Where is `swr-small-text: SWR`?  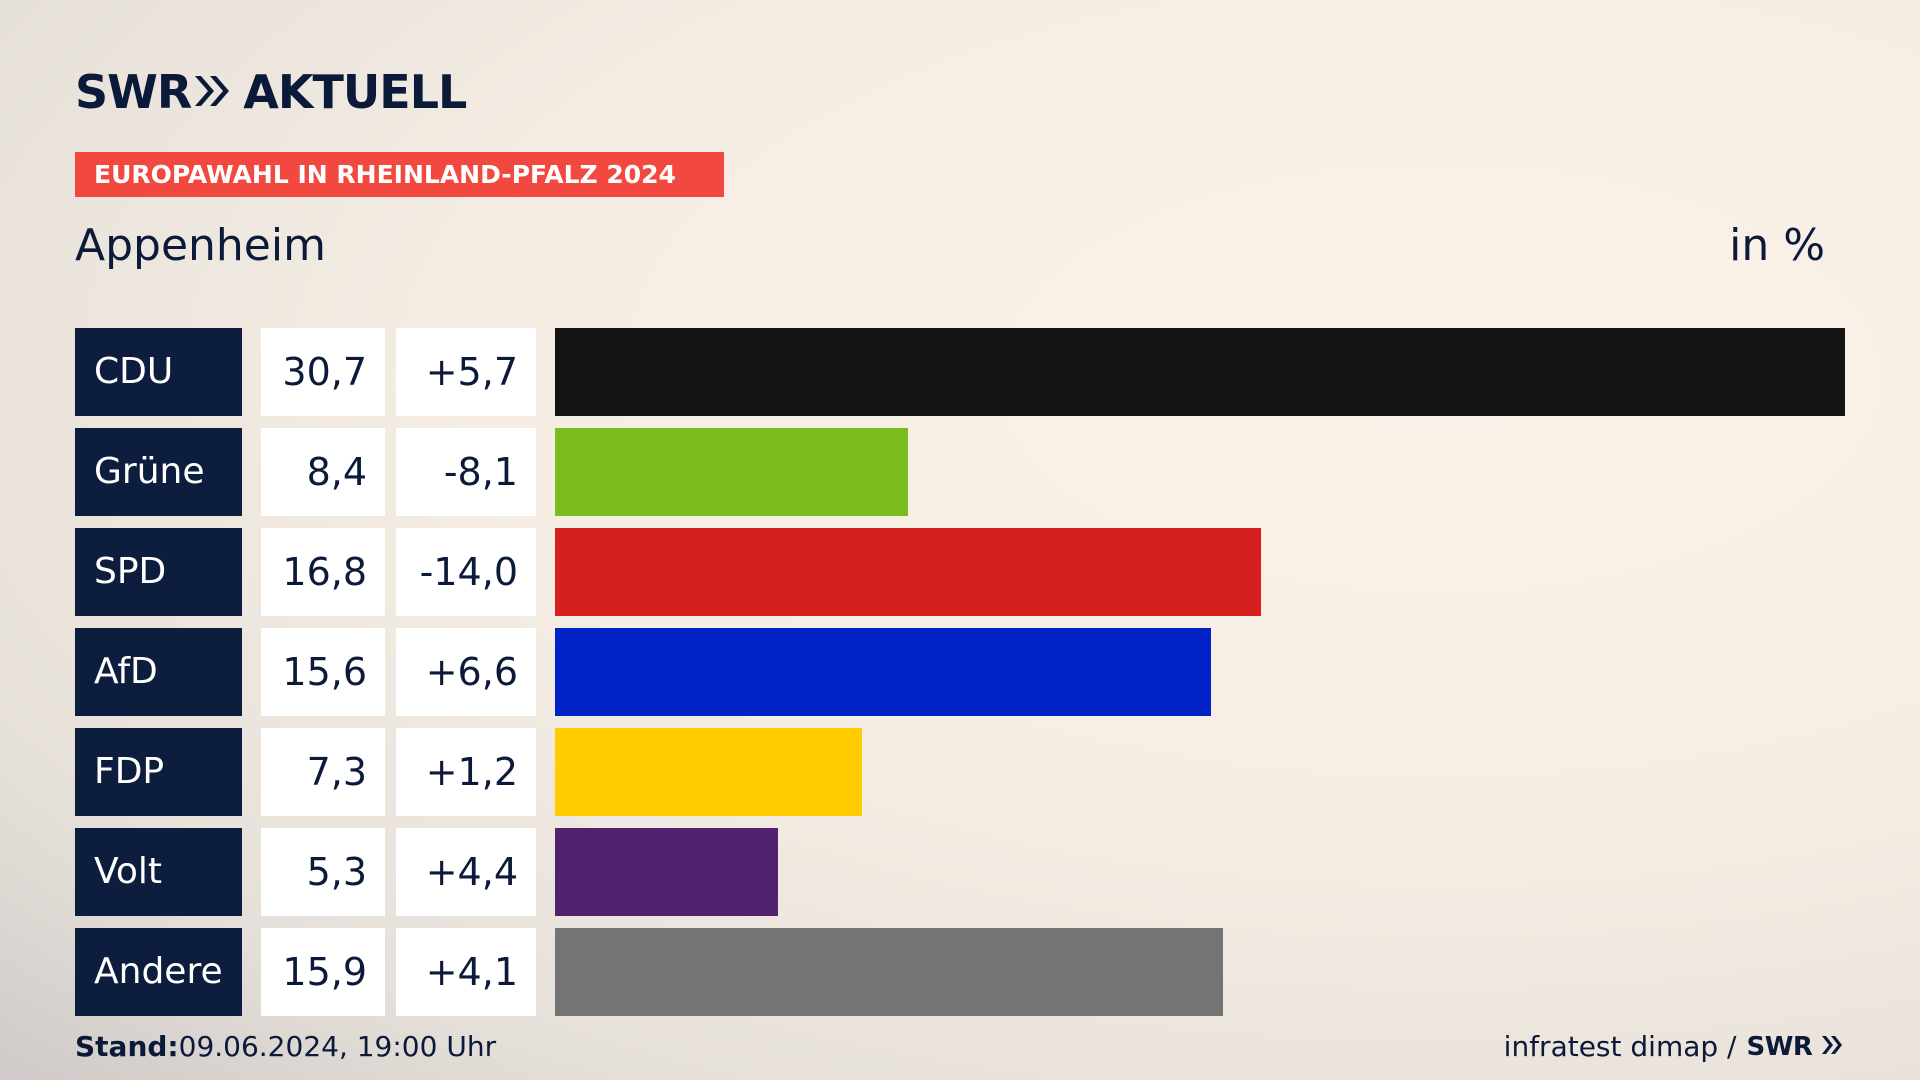 swr-small-text: SWR is located at coordinates (1779, 1046).